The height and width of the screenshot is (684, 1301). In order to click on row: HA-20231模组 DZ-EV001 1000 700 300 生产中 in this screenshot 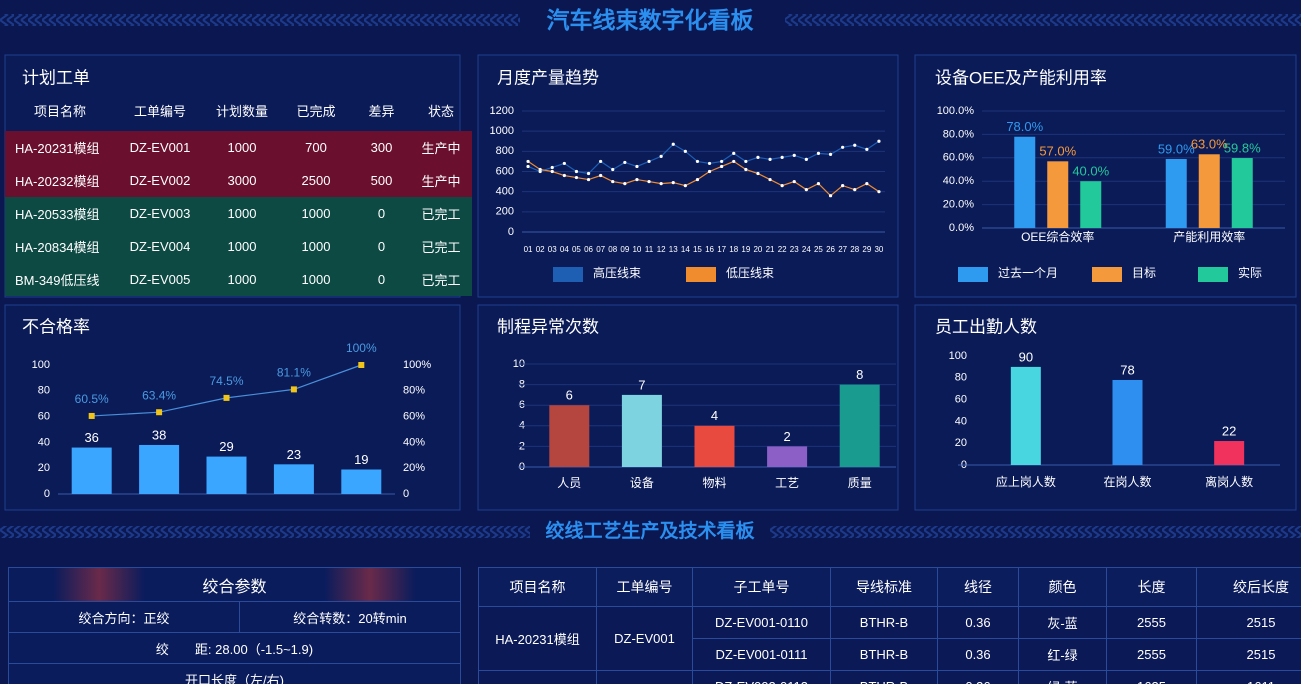, I will do `click(238, 147)`.